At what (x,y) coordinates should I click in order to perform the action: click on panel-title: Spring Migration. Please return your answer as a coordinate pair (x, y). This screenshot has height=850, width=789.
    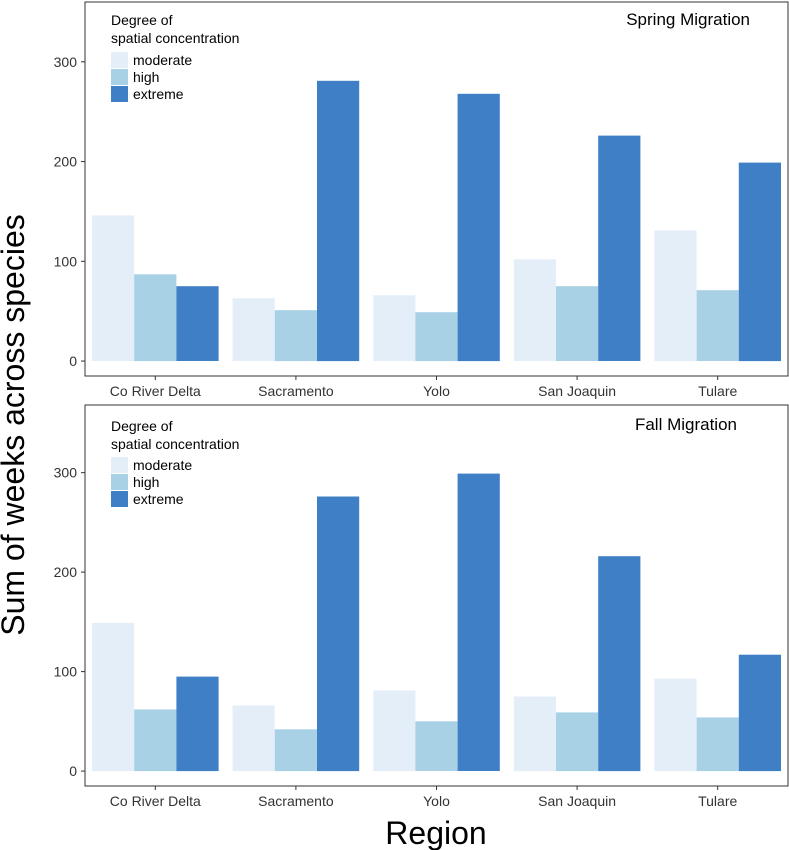
    Looking at the image, I should click on (688, 19).